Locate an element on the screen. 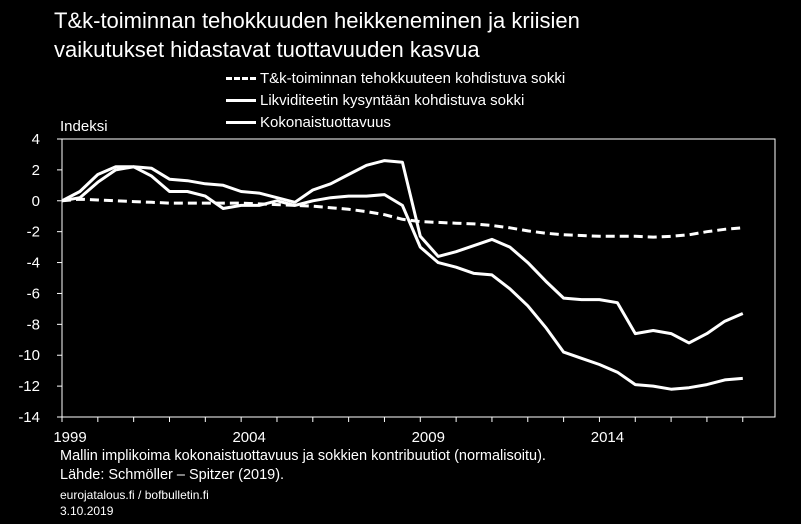 The image size is (801, 524). x-tick-label: 2004 is located at coordinates (248, 437).